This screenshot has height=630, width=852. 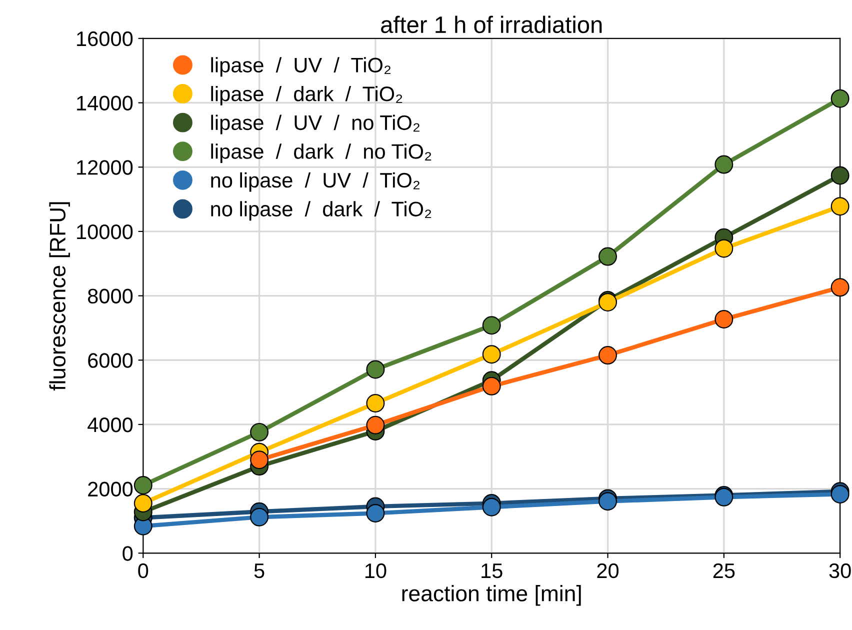 What do you see at coordinates (105, 167) in the screenshot?
I see `y-tick-label: 12000` at bounding box center [105, 167].